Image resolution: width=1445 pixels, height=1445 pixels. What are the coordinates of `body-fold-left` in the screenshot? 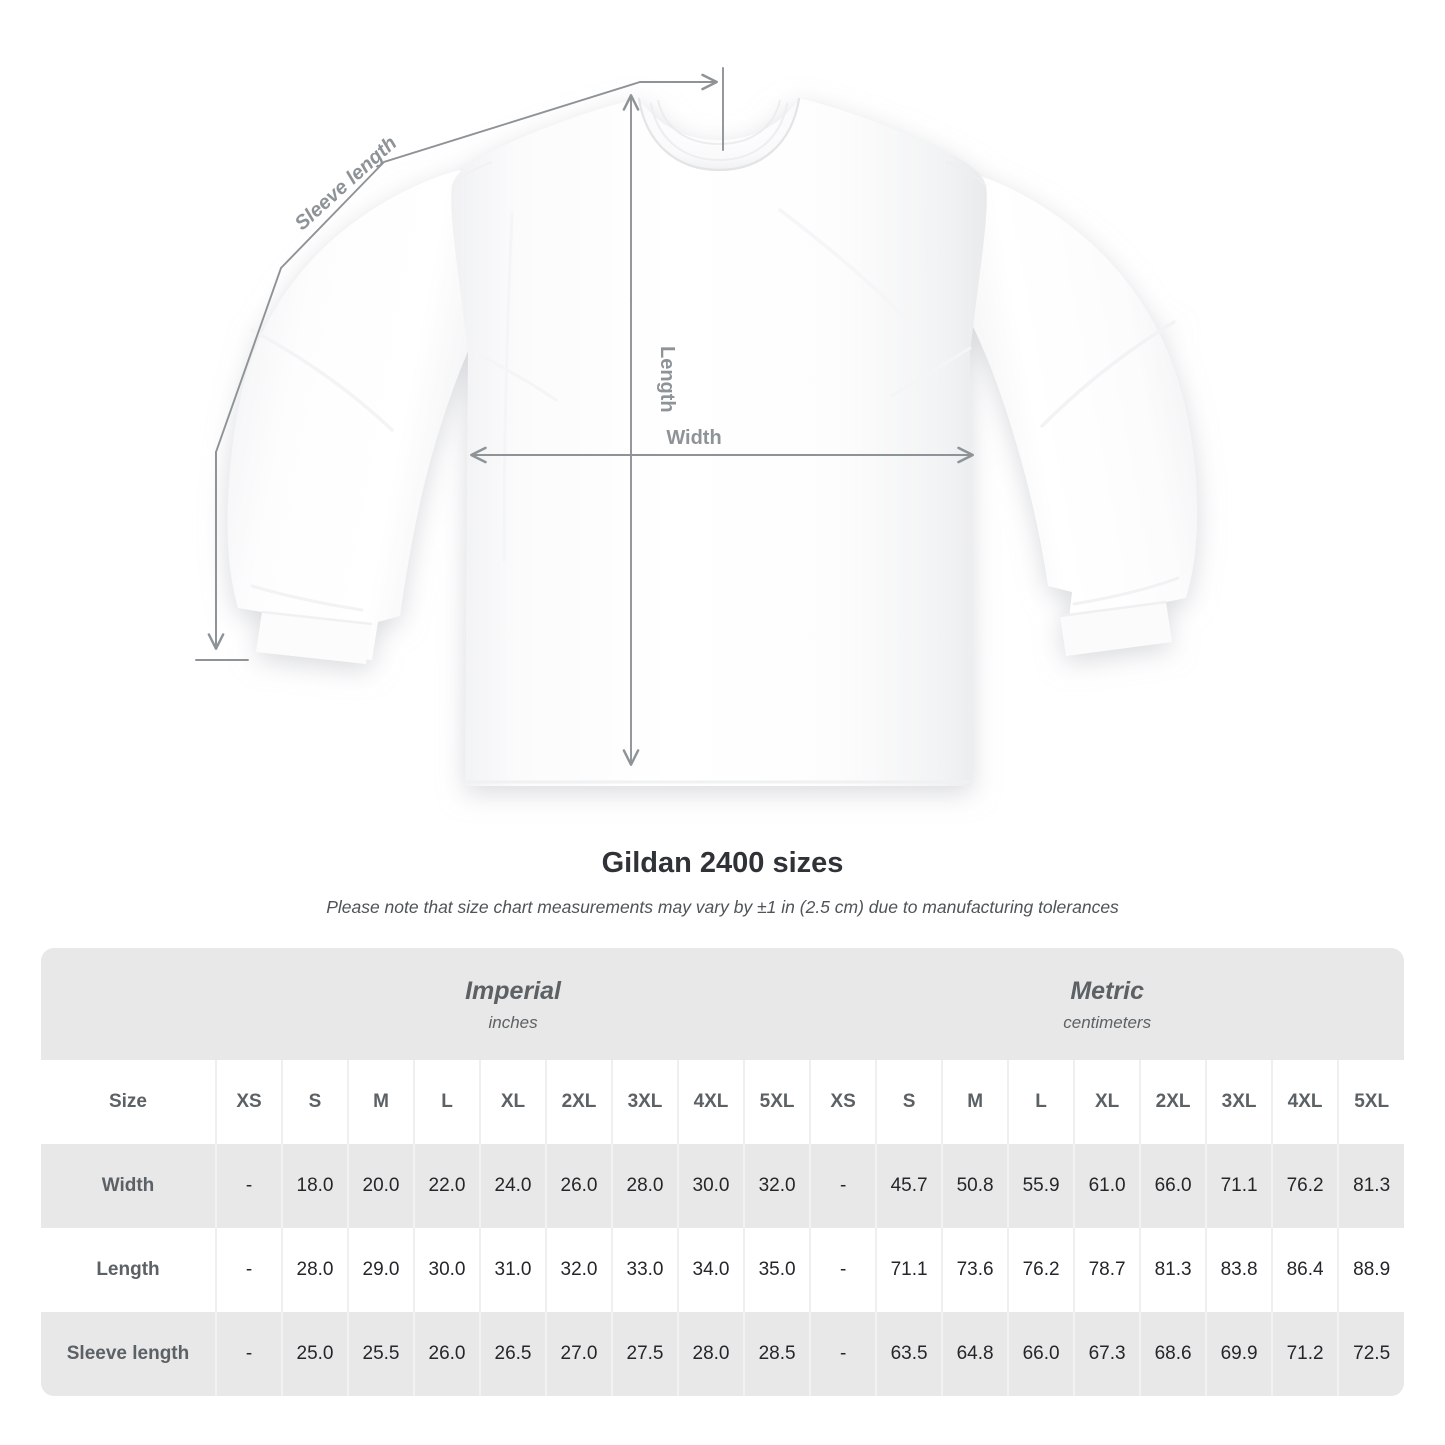 It's located at (508, 387).